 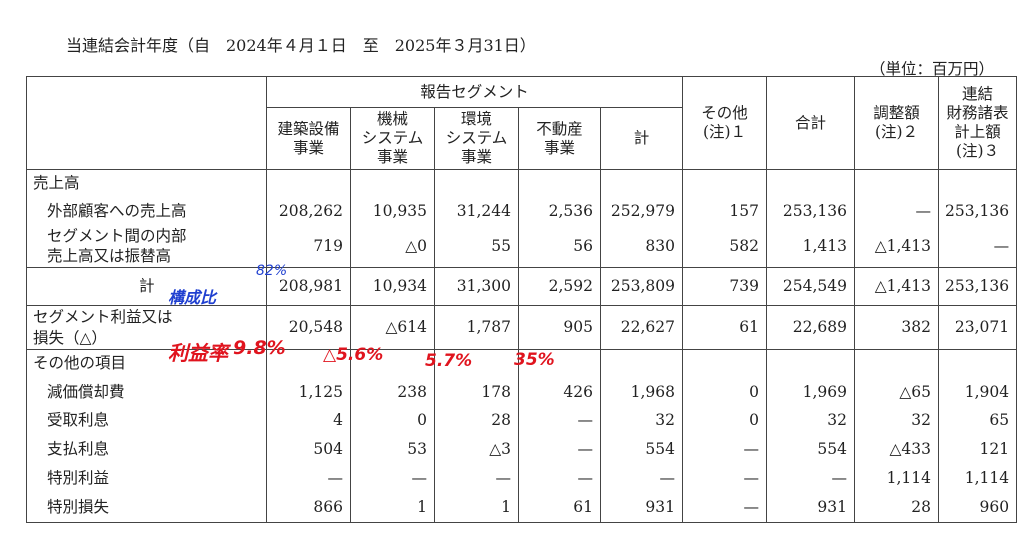 I want to click on row-label: 外部顧客への売上高, so click(x=146, y=211).